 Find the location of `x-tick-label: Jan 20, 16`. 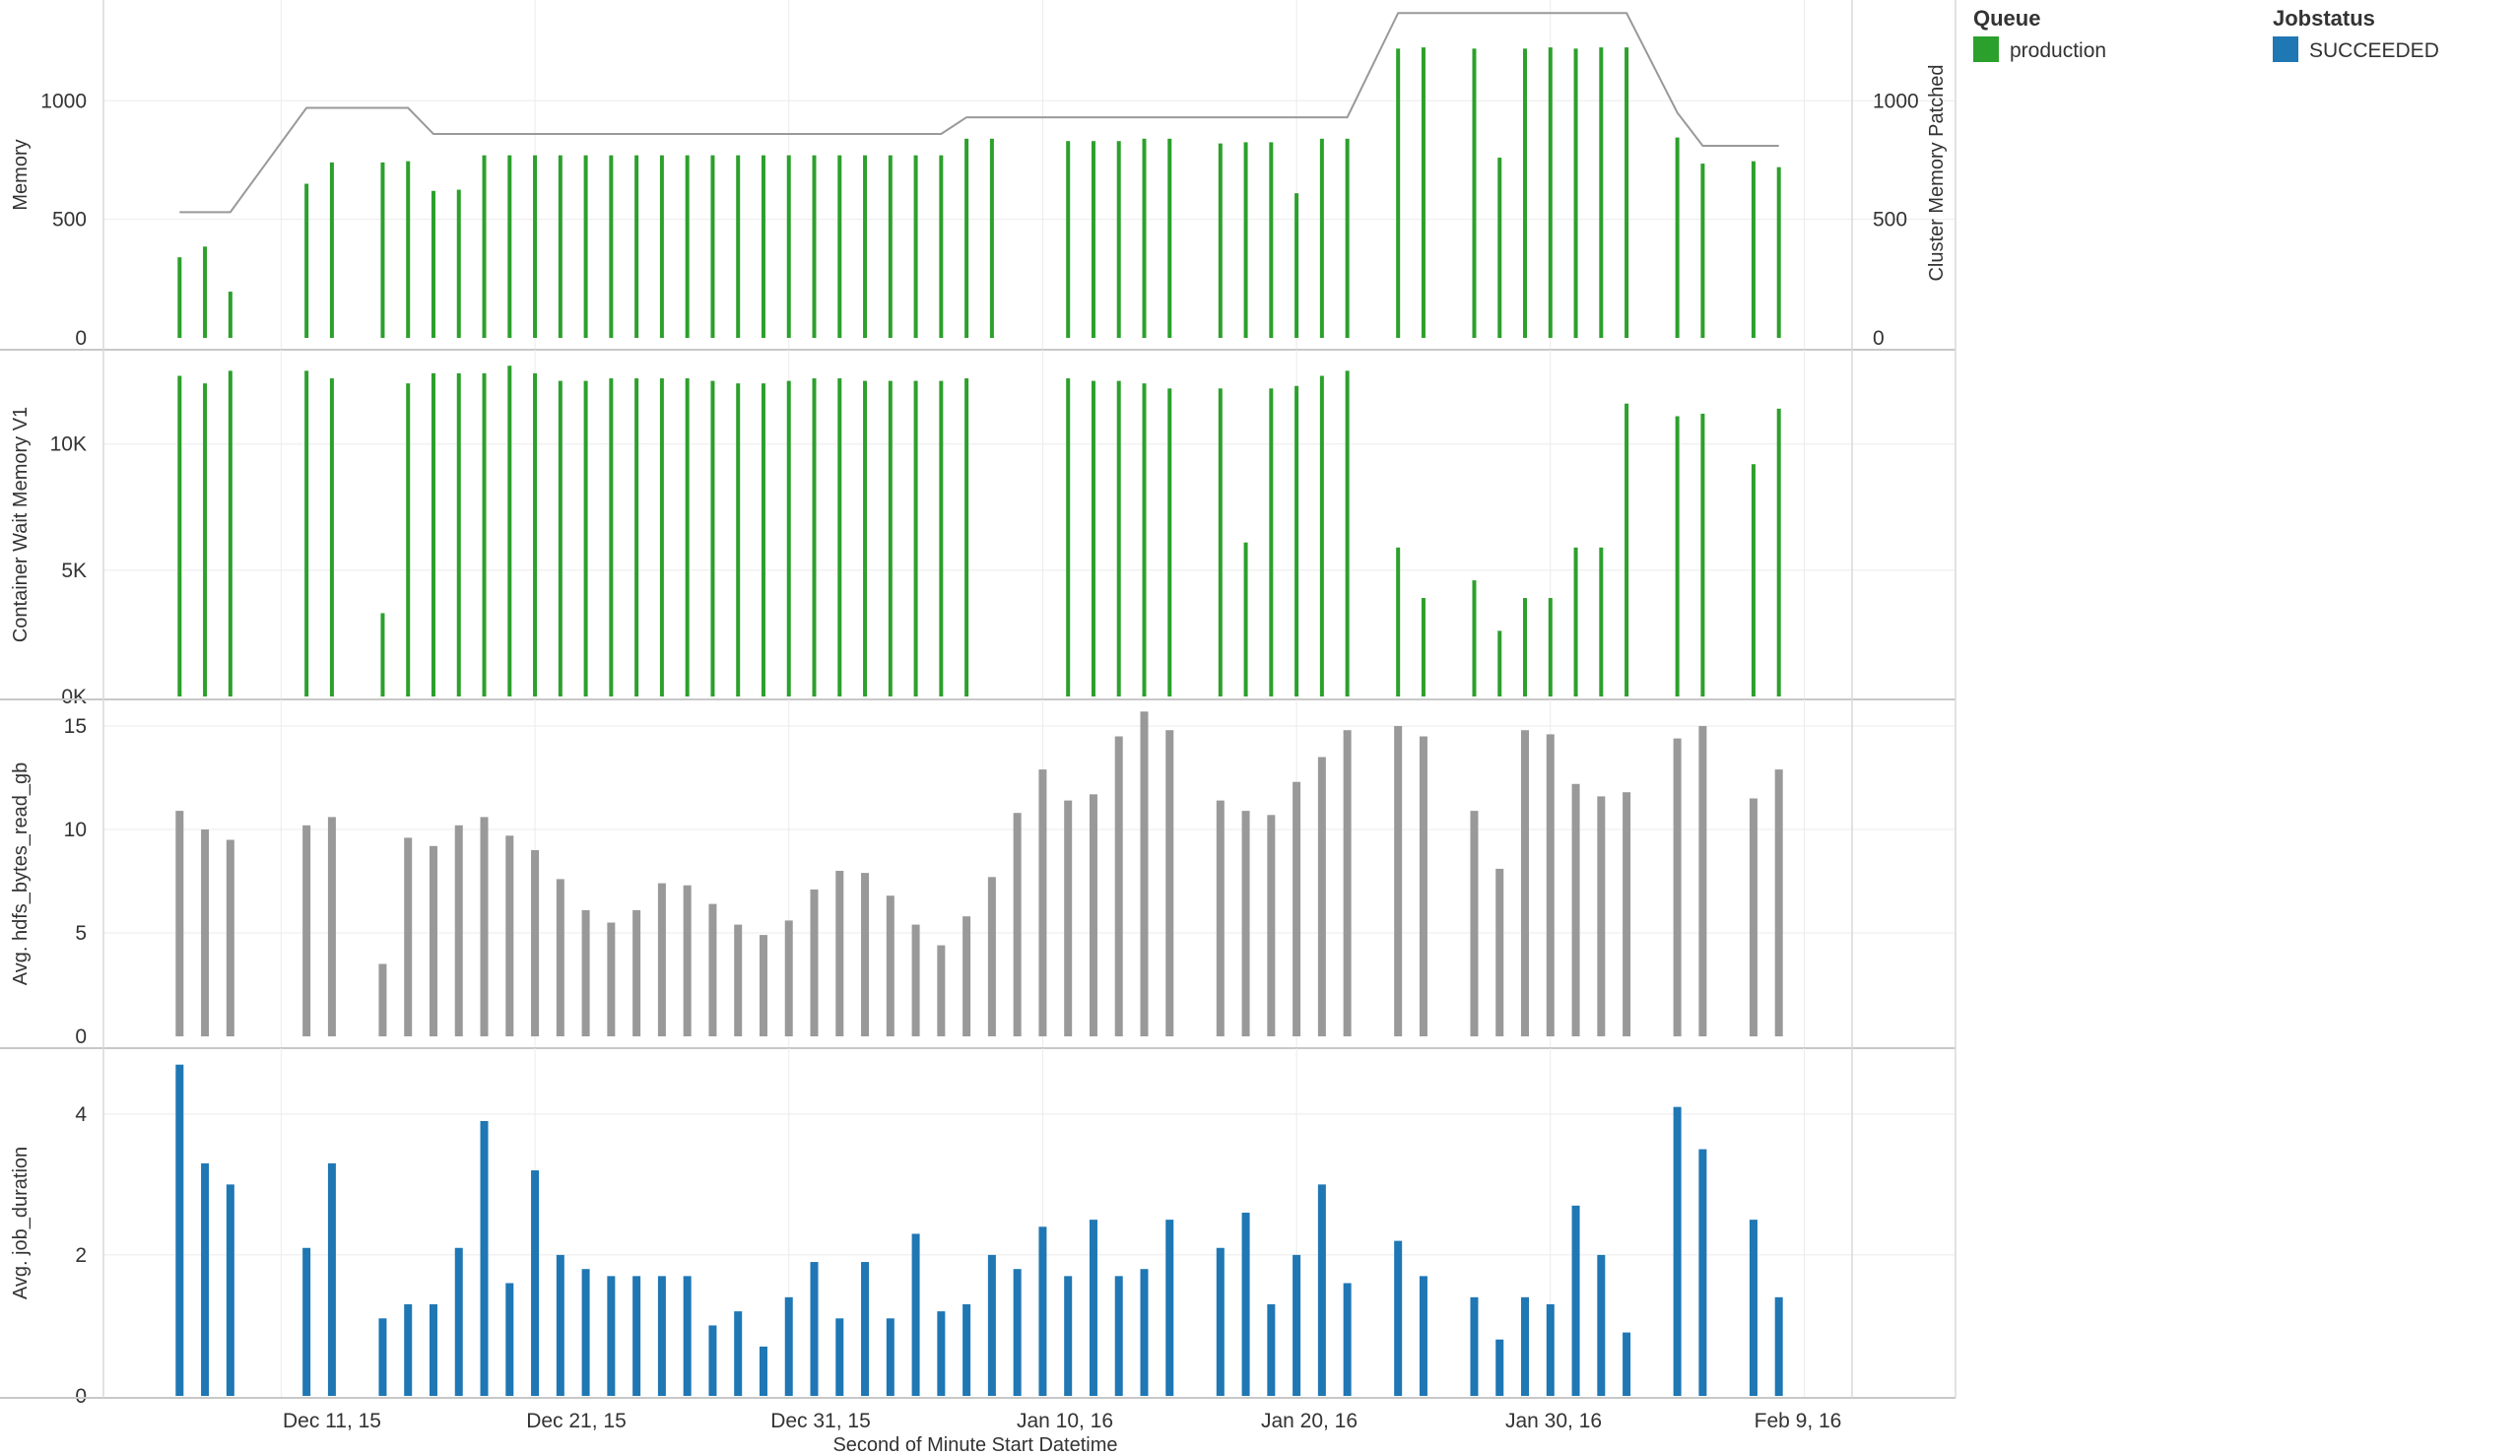

x-tick-label: Jan 20, 16 is located at coordinates (1309, 1421).